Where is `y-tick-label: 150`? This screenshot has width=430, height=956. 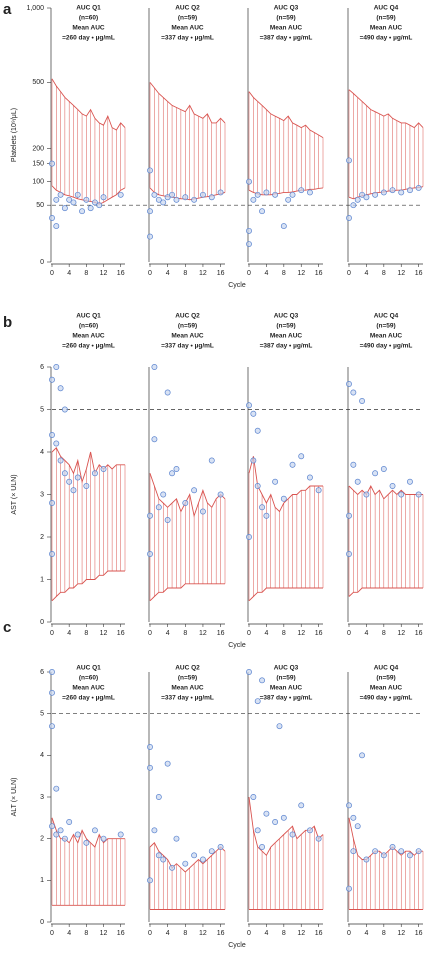
y-tick-label: 150 is located at coordinates (38, 163).